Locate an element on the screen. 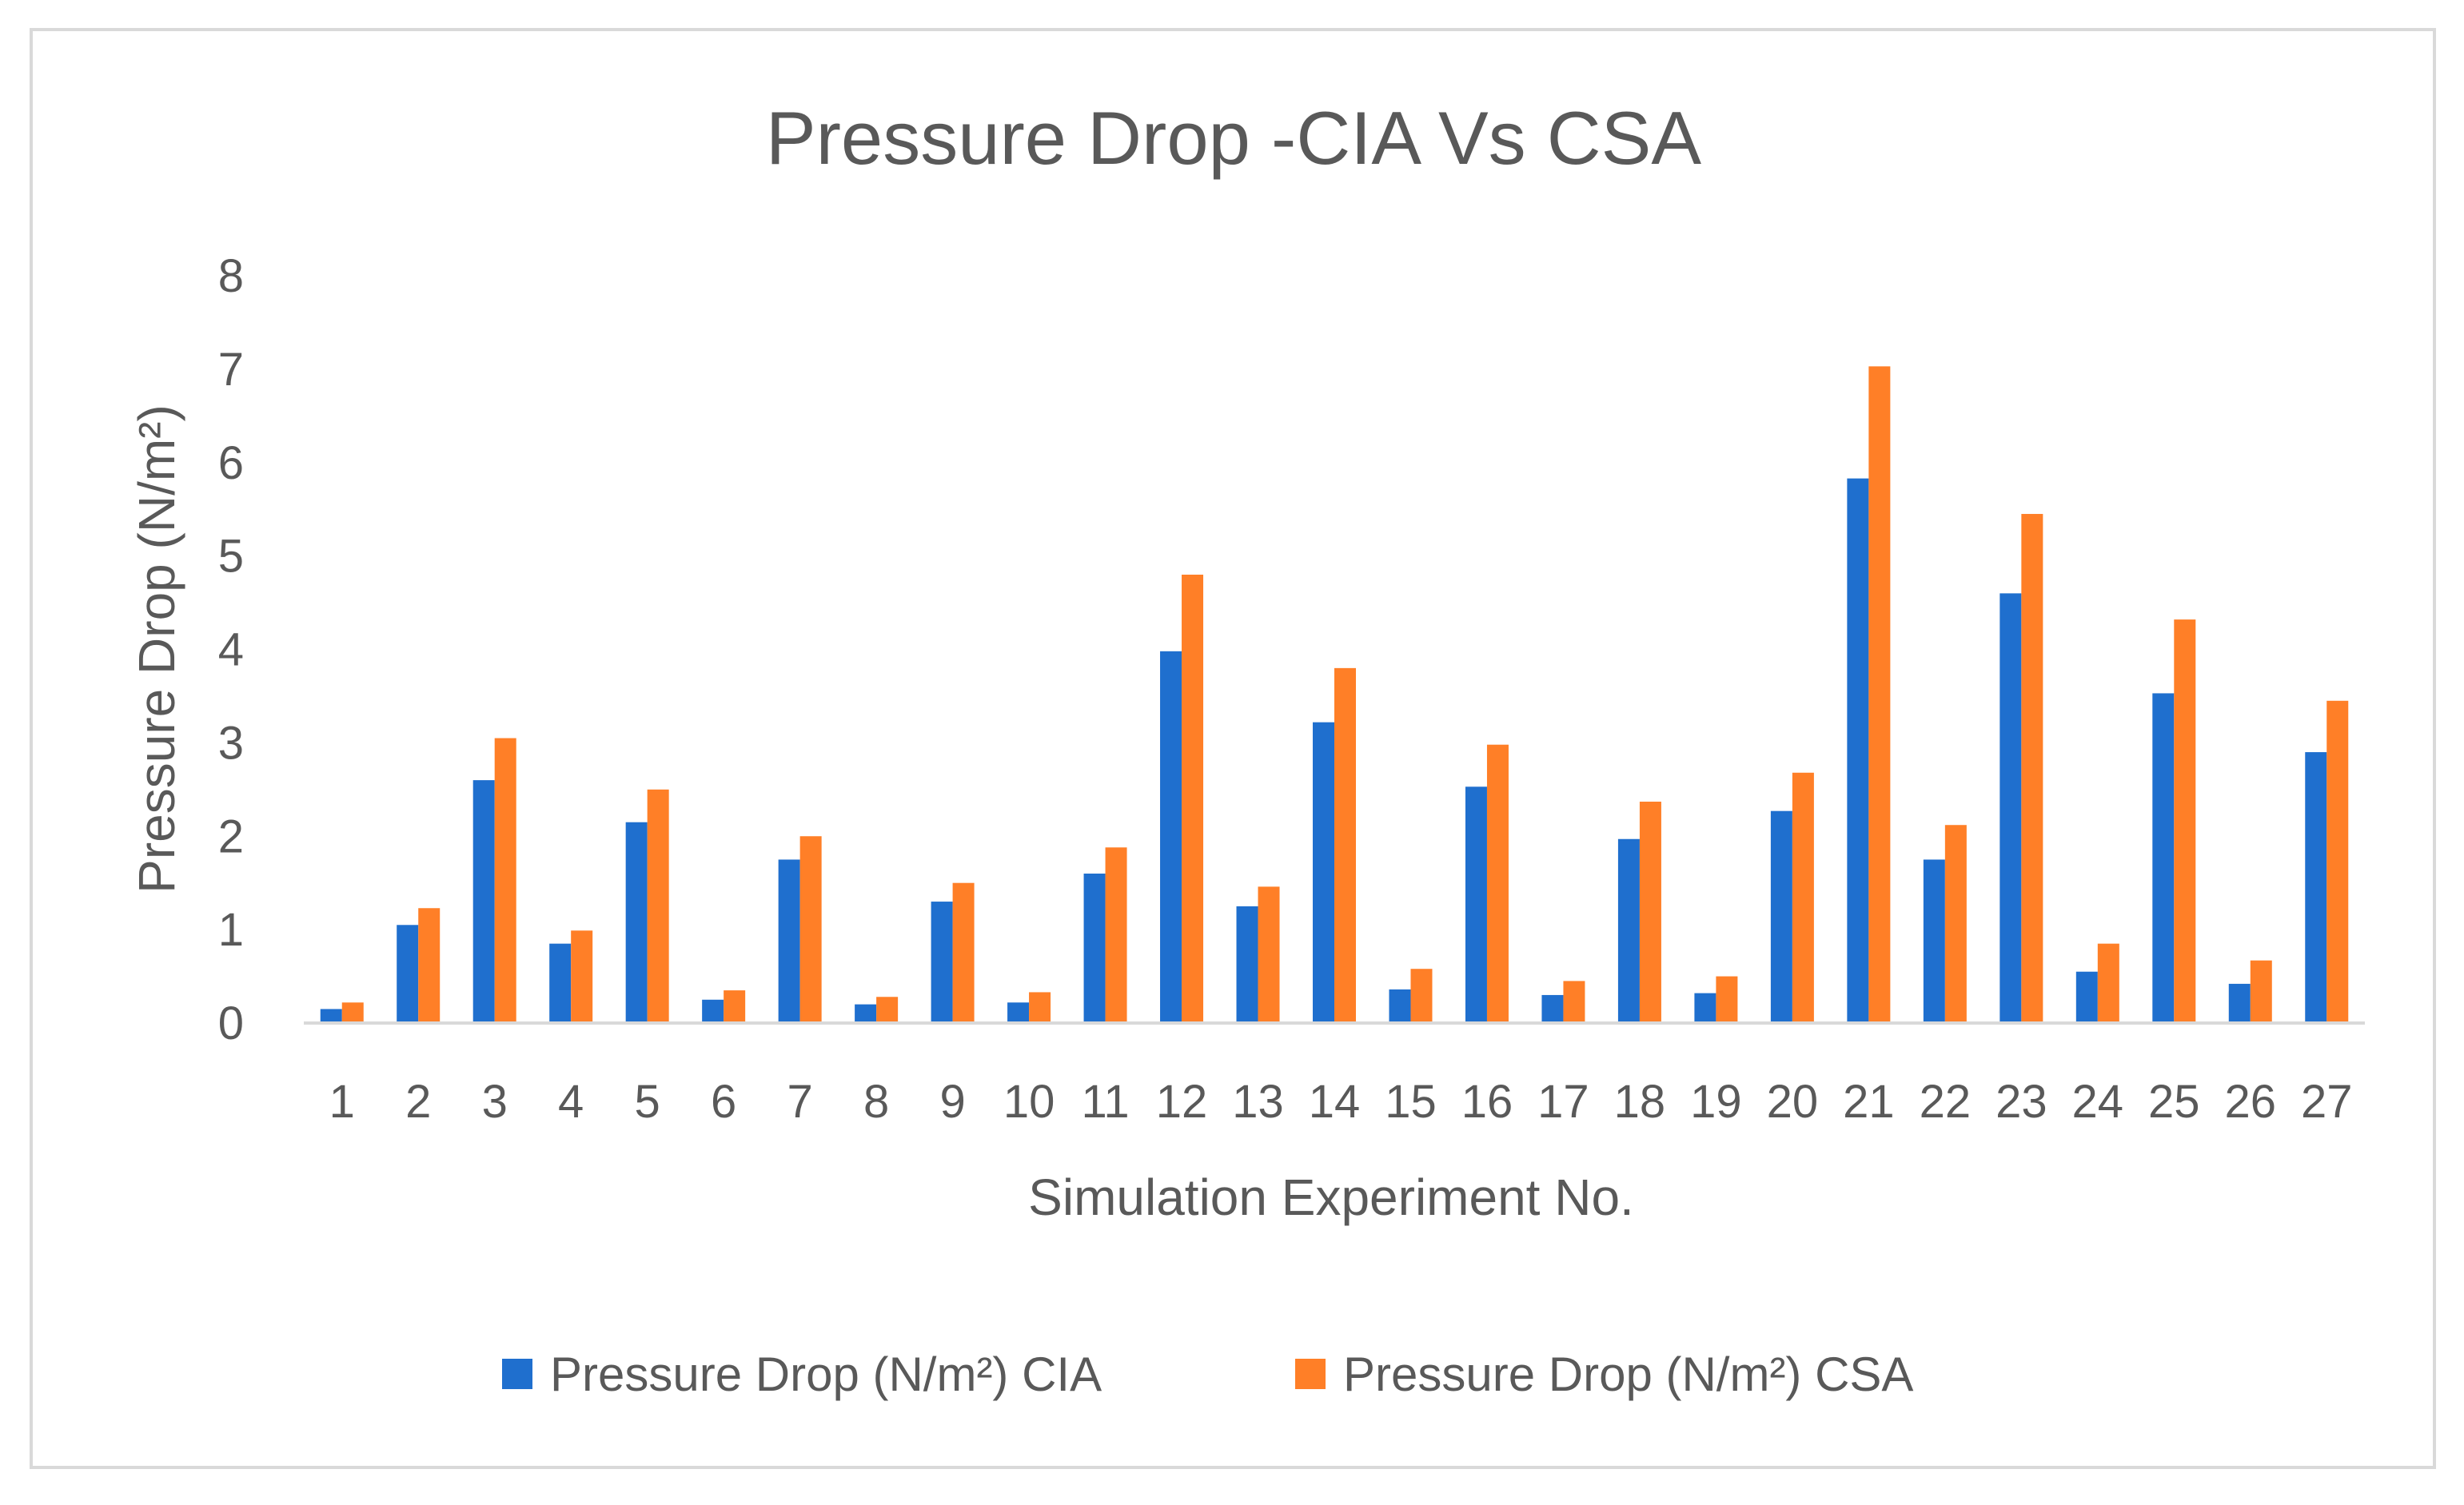 This screenshot has width=2464, height=1505. x-tick-label: 23 is located at coordinates (2021, 1102).